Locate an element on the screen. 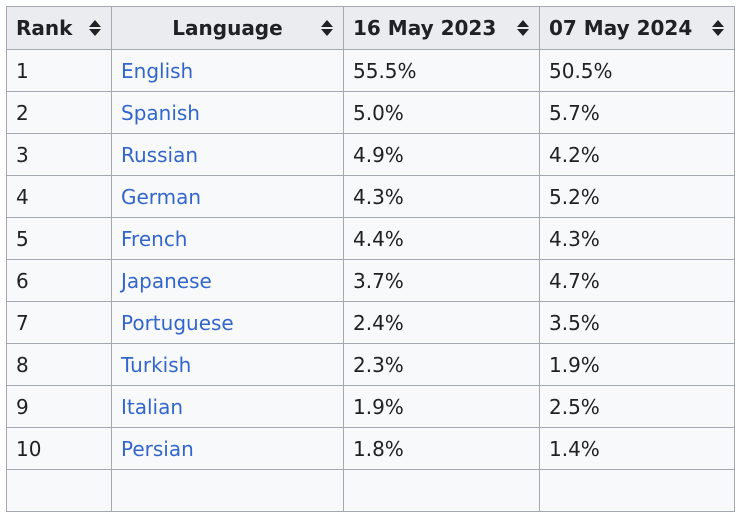 The height and width of the screenshot is (512, 744). rank-cell: 9 is located at coordinates (59, 406).